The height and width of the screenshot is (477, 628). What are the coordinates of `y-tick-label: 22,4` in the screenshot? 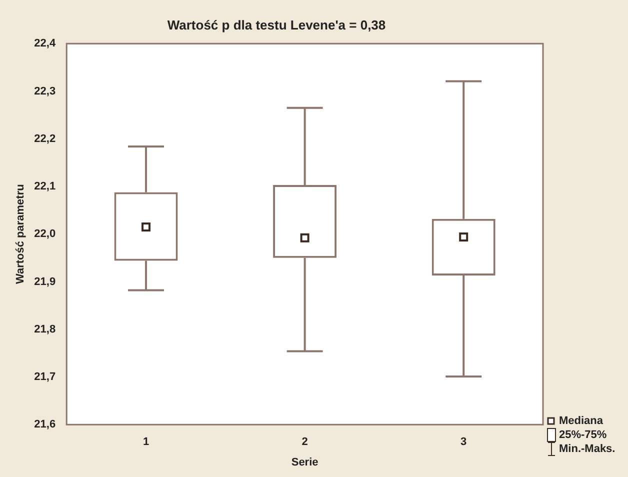 It's located at (45, 44).